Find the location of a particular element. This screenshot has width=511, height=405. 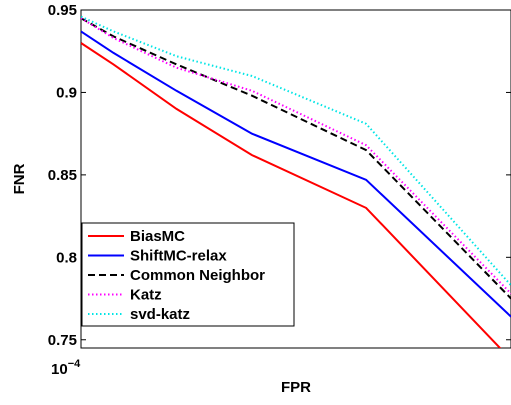

y-axis-label: FNR is located at coordinates (19, 178).